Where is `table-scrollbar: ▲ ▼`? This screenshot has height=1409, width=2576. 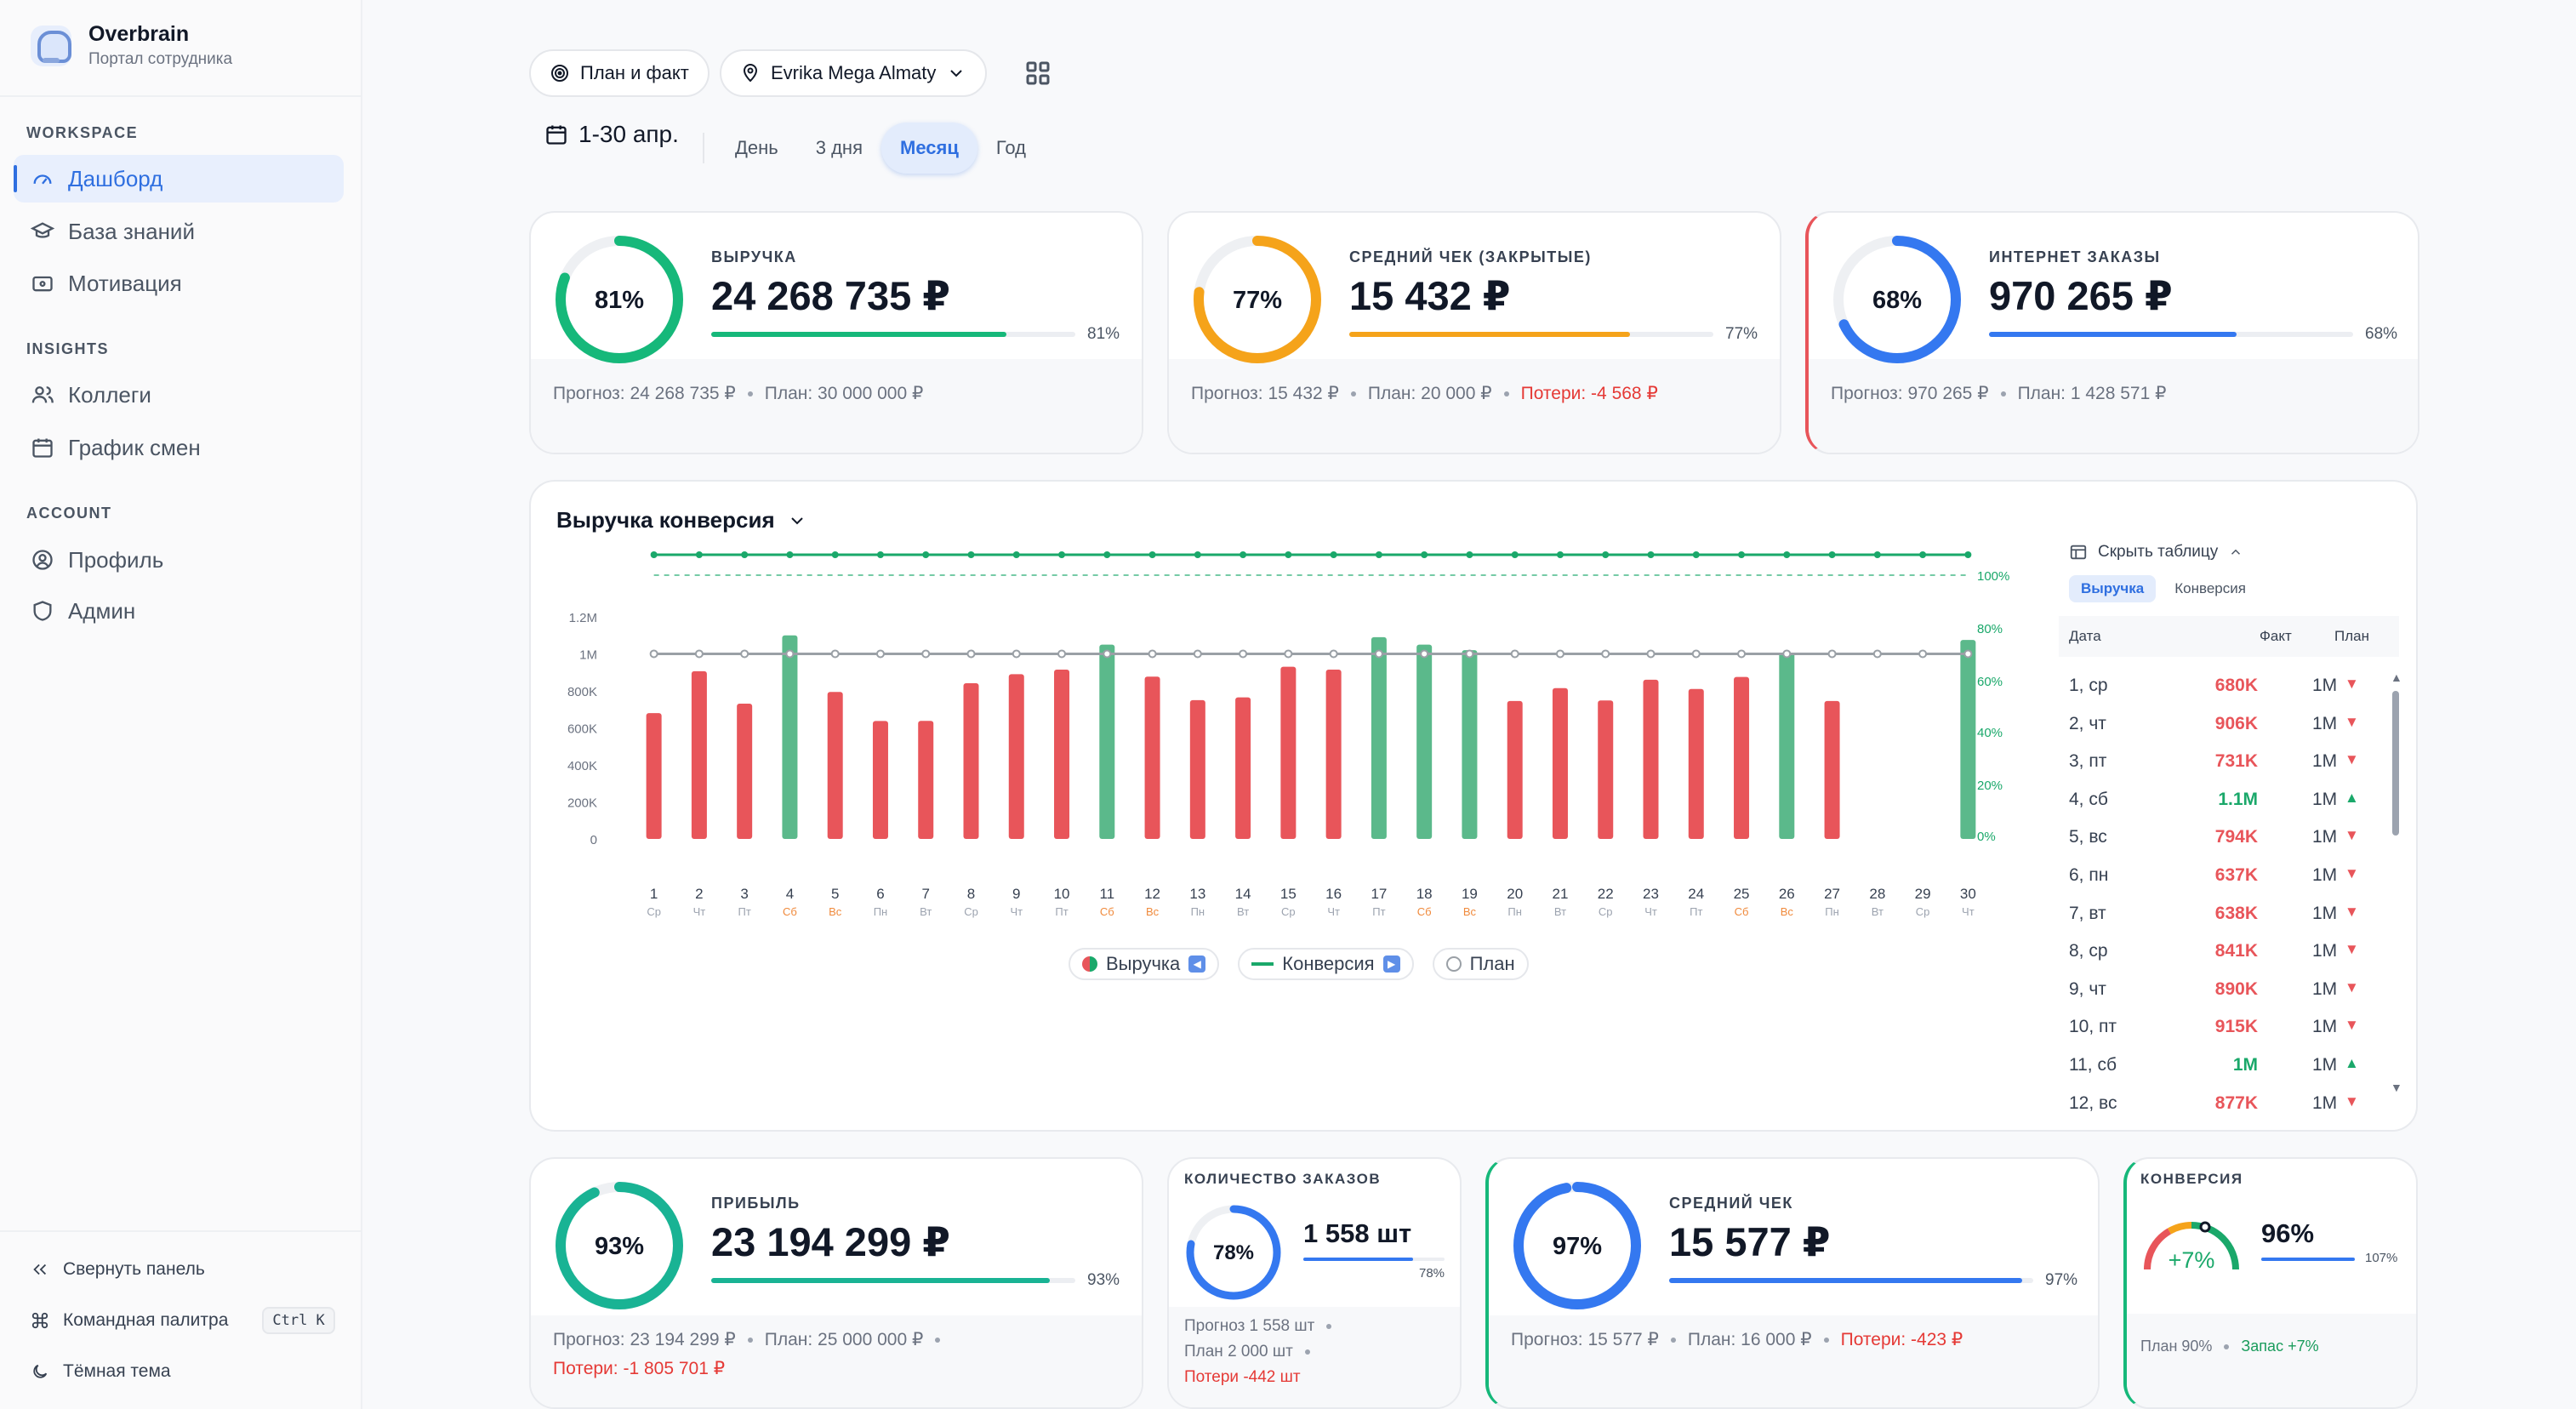 table-scrollbar: ▲ ▼ is located at coordinates (2396, 883).